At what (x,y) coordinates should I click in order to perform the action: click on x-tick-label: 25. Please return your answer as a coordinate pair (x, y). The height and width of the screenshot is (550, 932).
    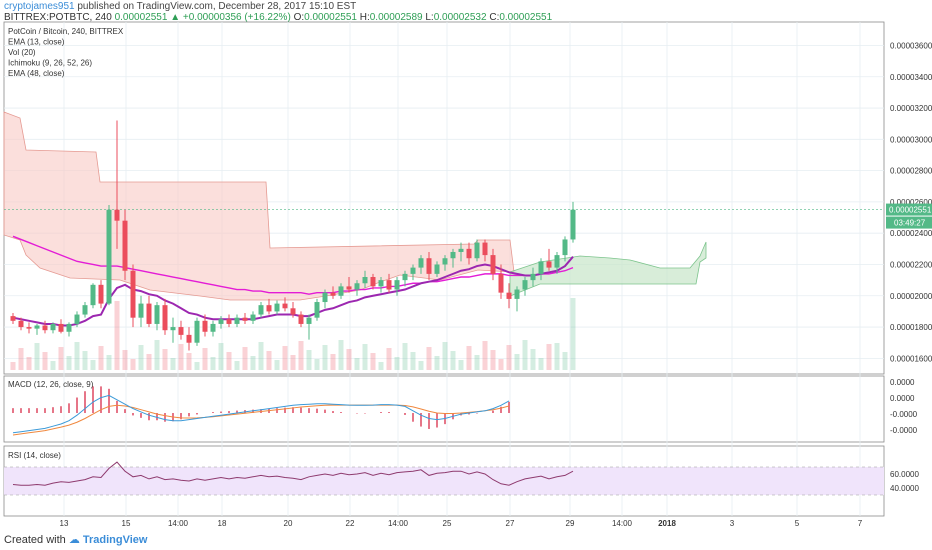
    Looking at the image, I should click on (447, 523).